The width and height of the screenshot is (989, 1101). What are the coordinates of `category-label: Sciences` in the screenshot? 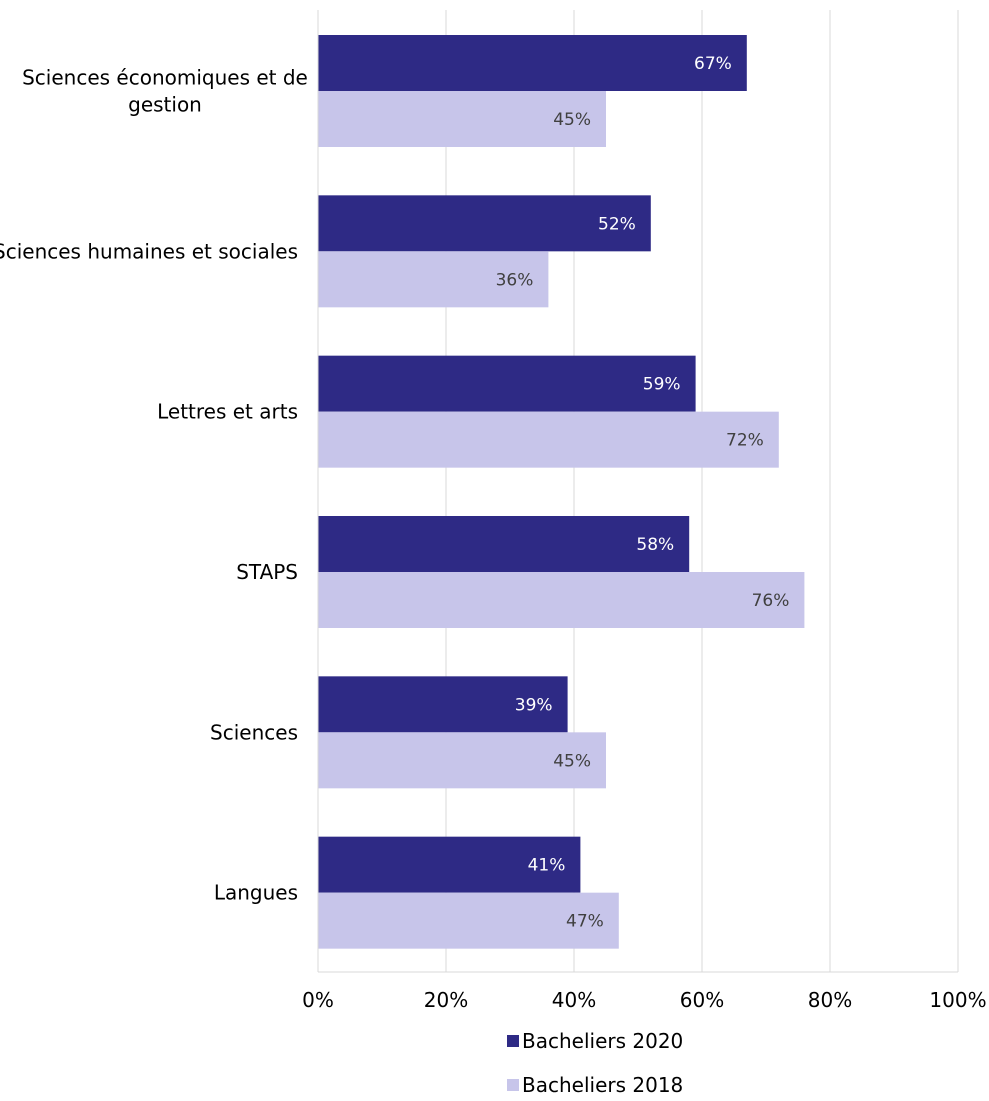 It's located at (254, 732).